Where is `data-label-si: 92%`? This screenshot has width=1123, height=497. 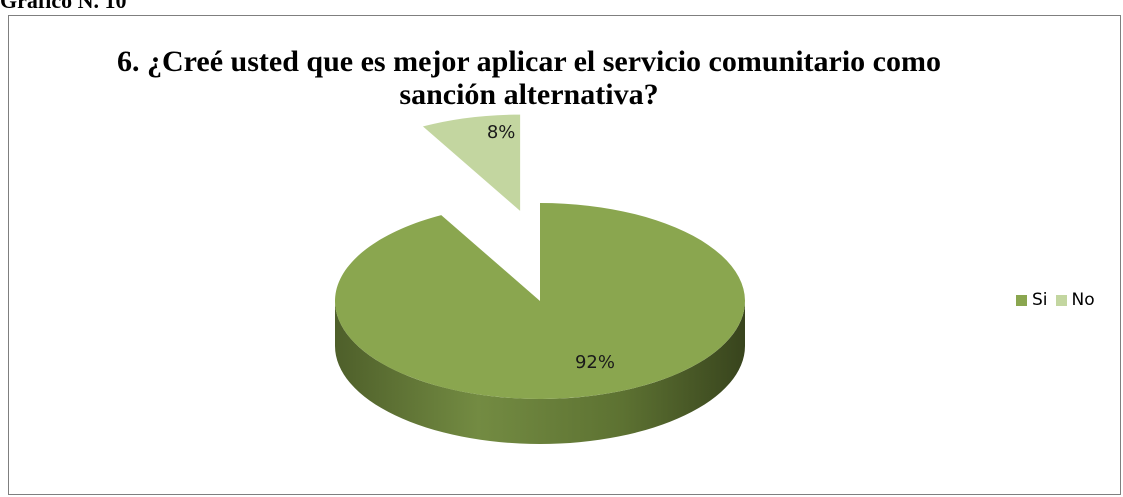
data-label-si: 92% is located at coordinates (595, 362).